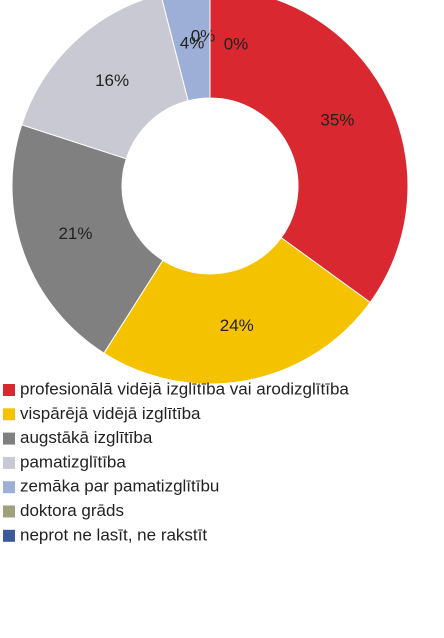  What do you see at coordinates (337, 120) in the screenshot?
I see `slice-label: 35%` at bounding box center [337, 120].